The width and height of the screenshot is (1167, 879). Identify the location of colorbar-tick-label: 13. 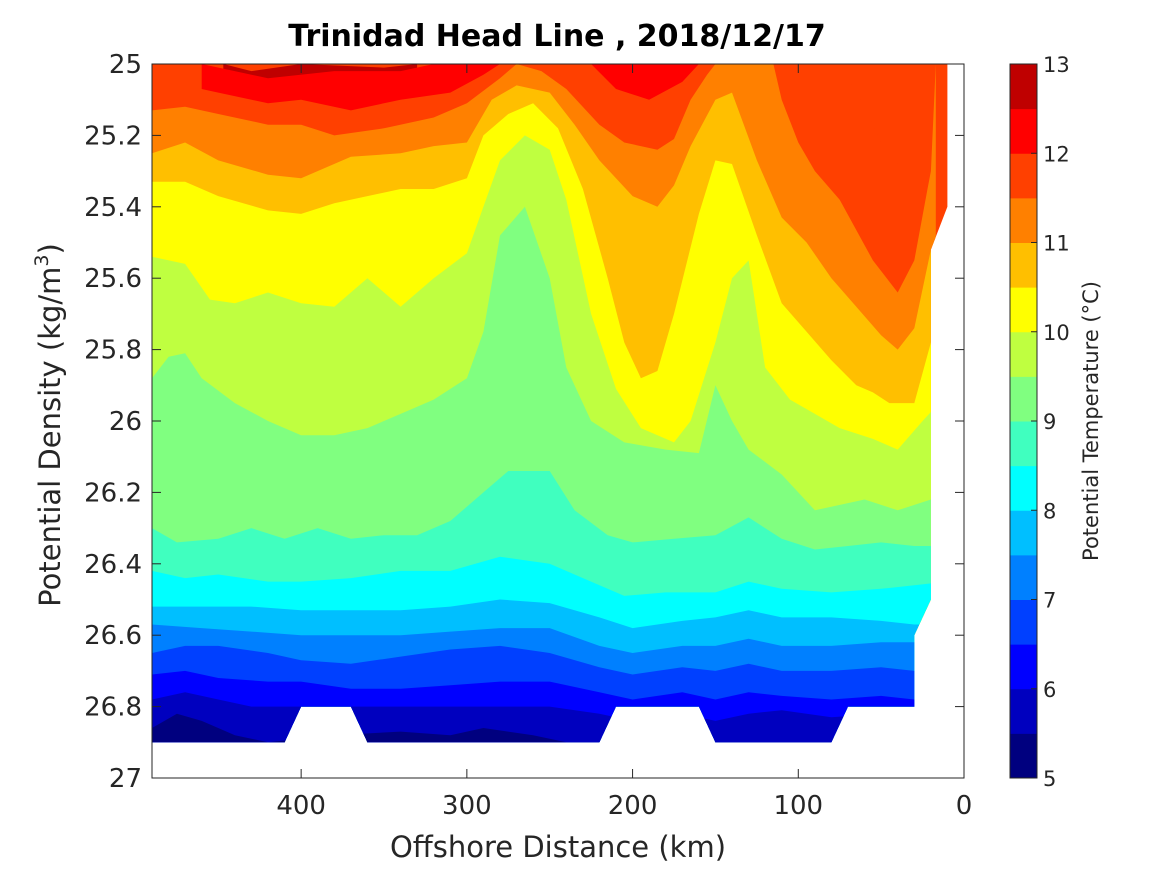
(1056, 65).